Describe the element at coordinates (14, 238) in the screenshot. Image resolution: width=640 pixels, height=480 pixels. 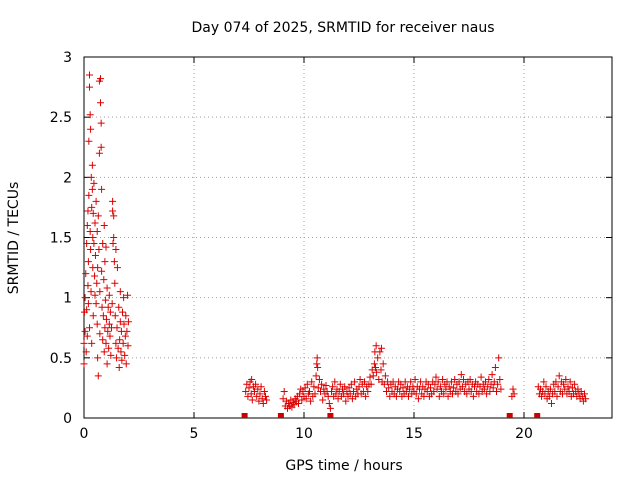
I see `y-axis-label: SRMTID / TECUs` at that location.